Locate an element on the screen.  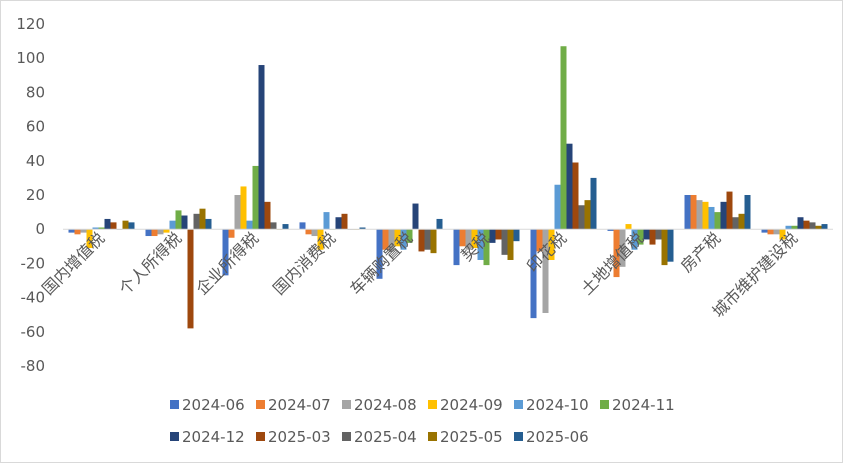
legend-label: 2024-07 is located at coordinates (299, 405).